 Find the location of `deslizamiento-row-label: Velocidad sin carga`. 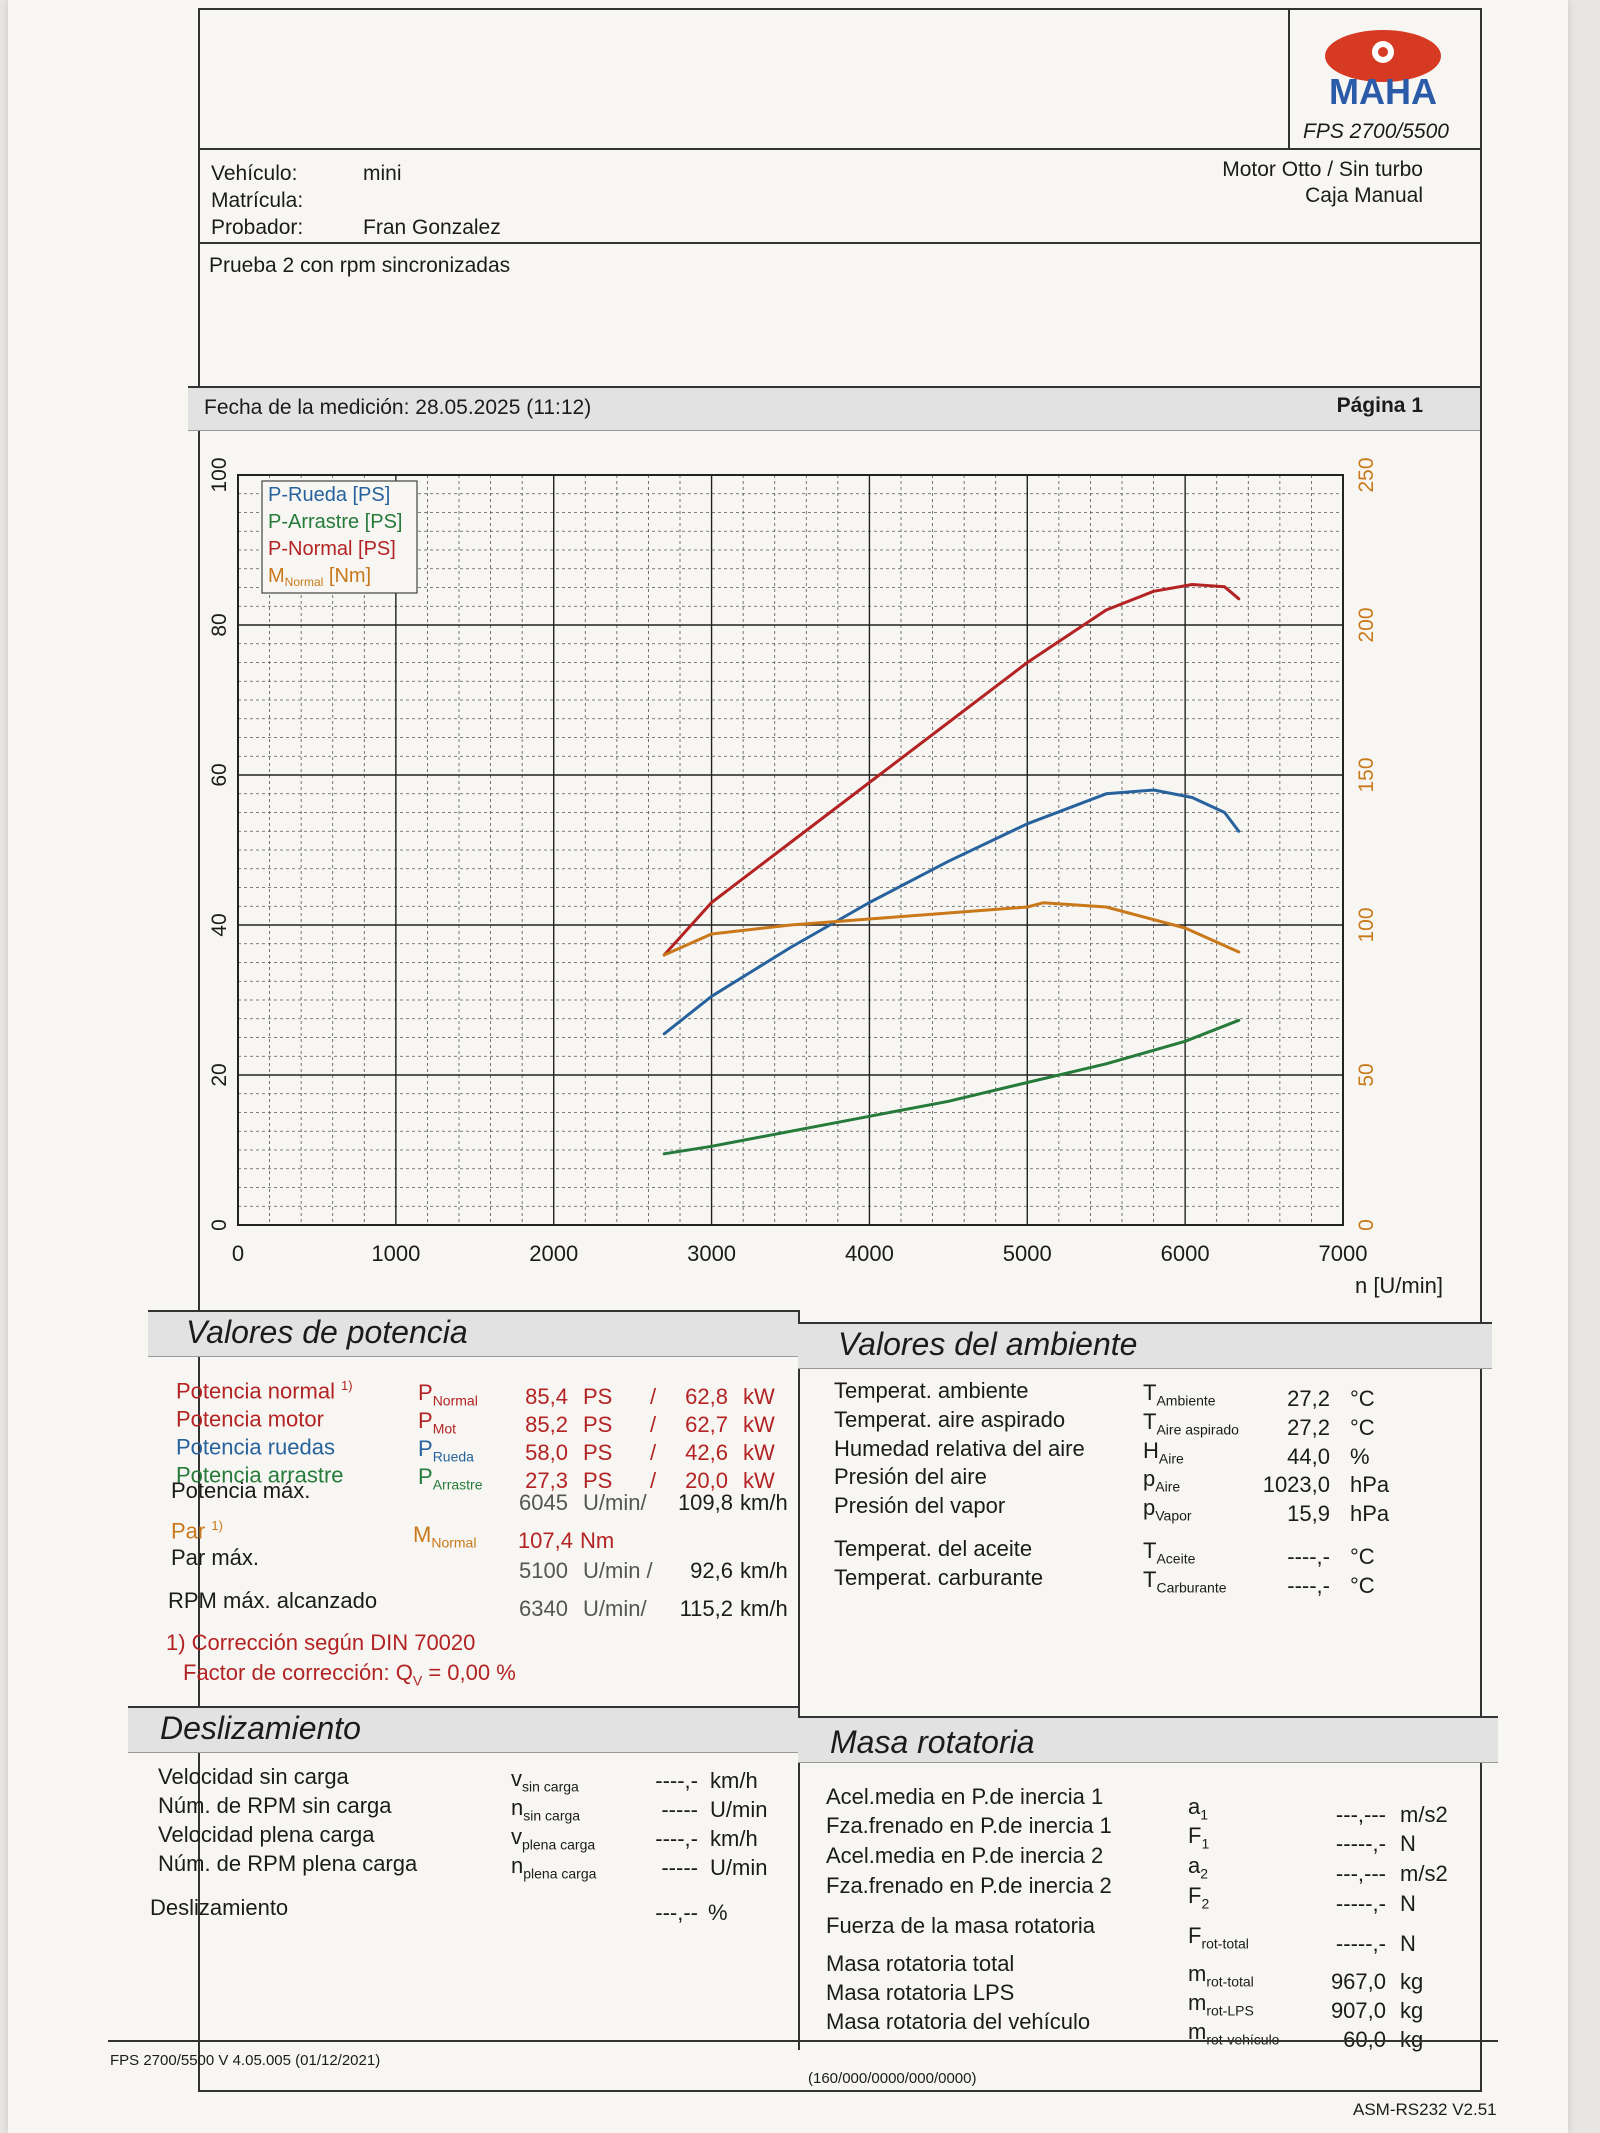

deslizamiento-row-label: Velocidad sin carga is located at coordinates (253, 1776).